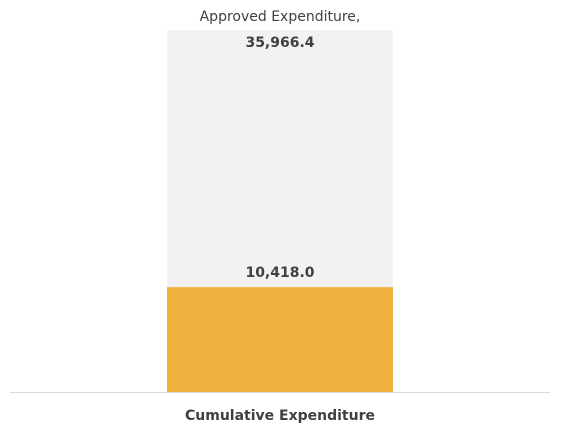 The width and height of the screenshot is (564, 432). Describe the element at coordinates (280, 416) in the screenshot. I see `x-tick-label: Cumulative Expenditure` at that location.